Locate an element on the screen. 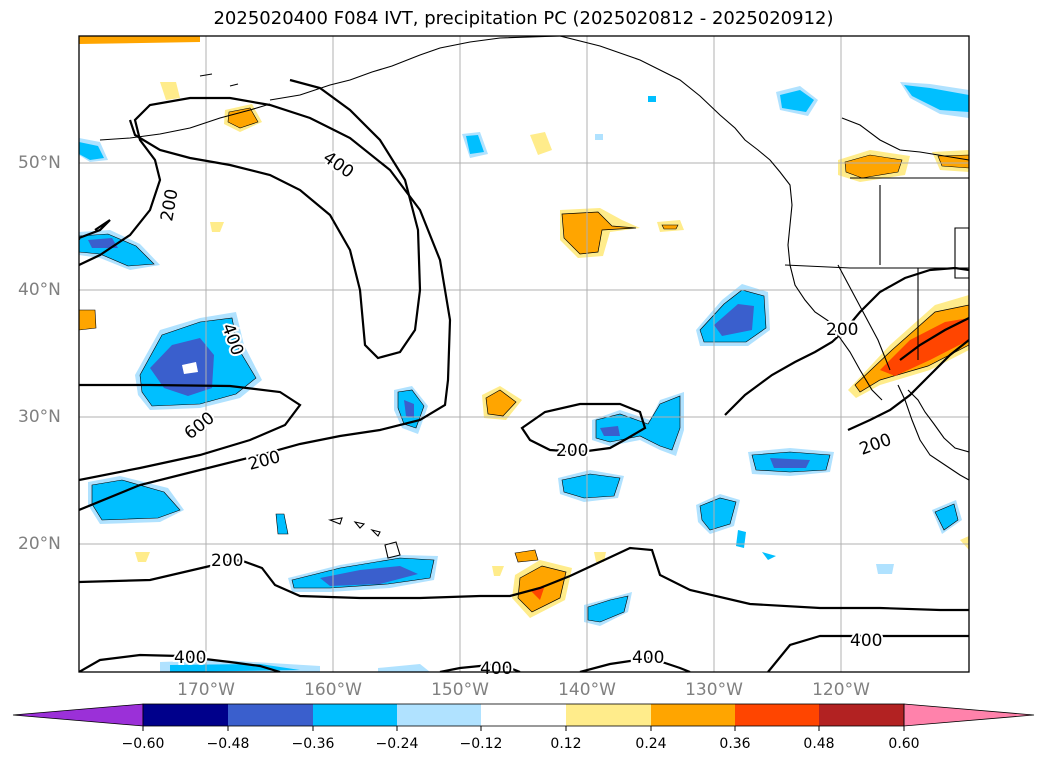 Image resolution: width=1047 pixels, height=765 pixels. colorbar-extend-low is located at coordinates (78, 715).